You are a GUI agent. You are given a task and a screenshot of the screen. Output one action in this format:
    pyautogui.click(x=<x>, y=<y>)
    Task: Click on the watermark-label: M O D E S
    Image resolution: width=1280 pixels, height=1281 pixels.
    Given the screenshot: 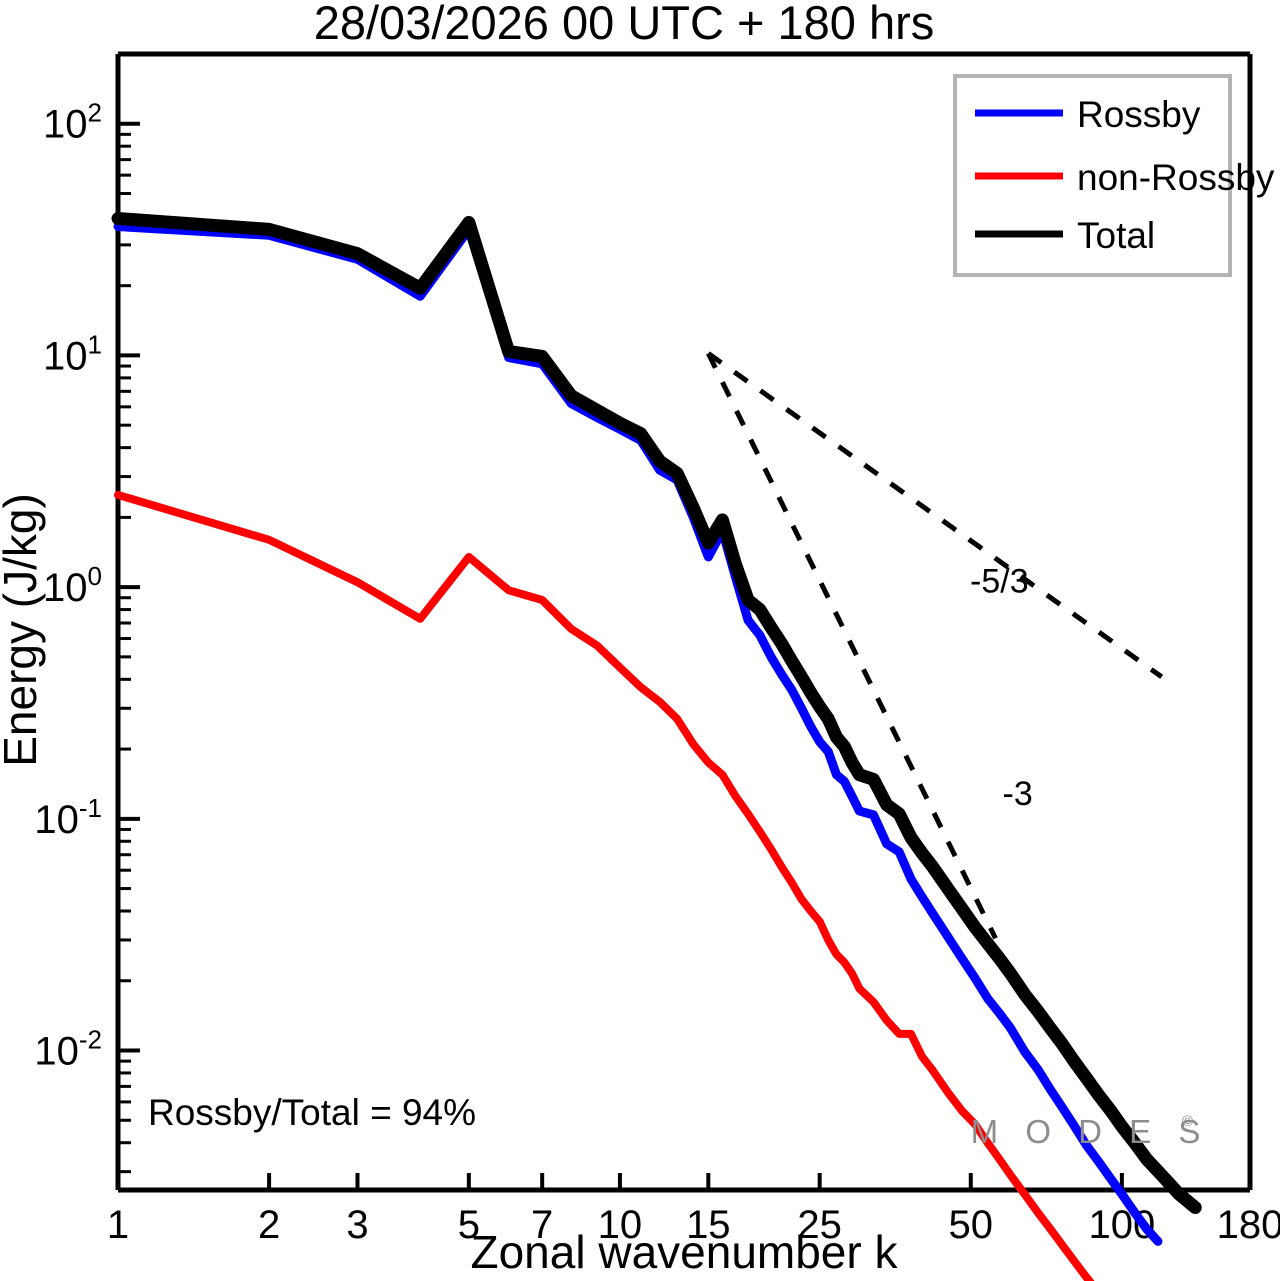 What is the action you would take?
    pyautogui.click(x=1090, y=1131)
    